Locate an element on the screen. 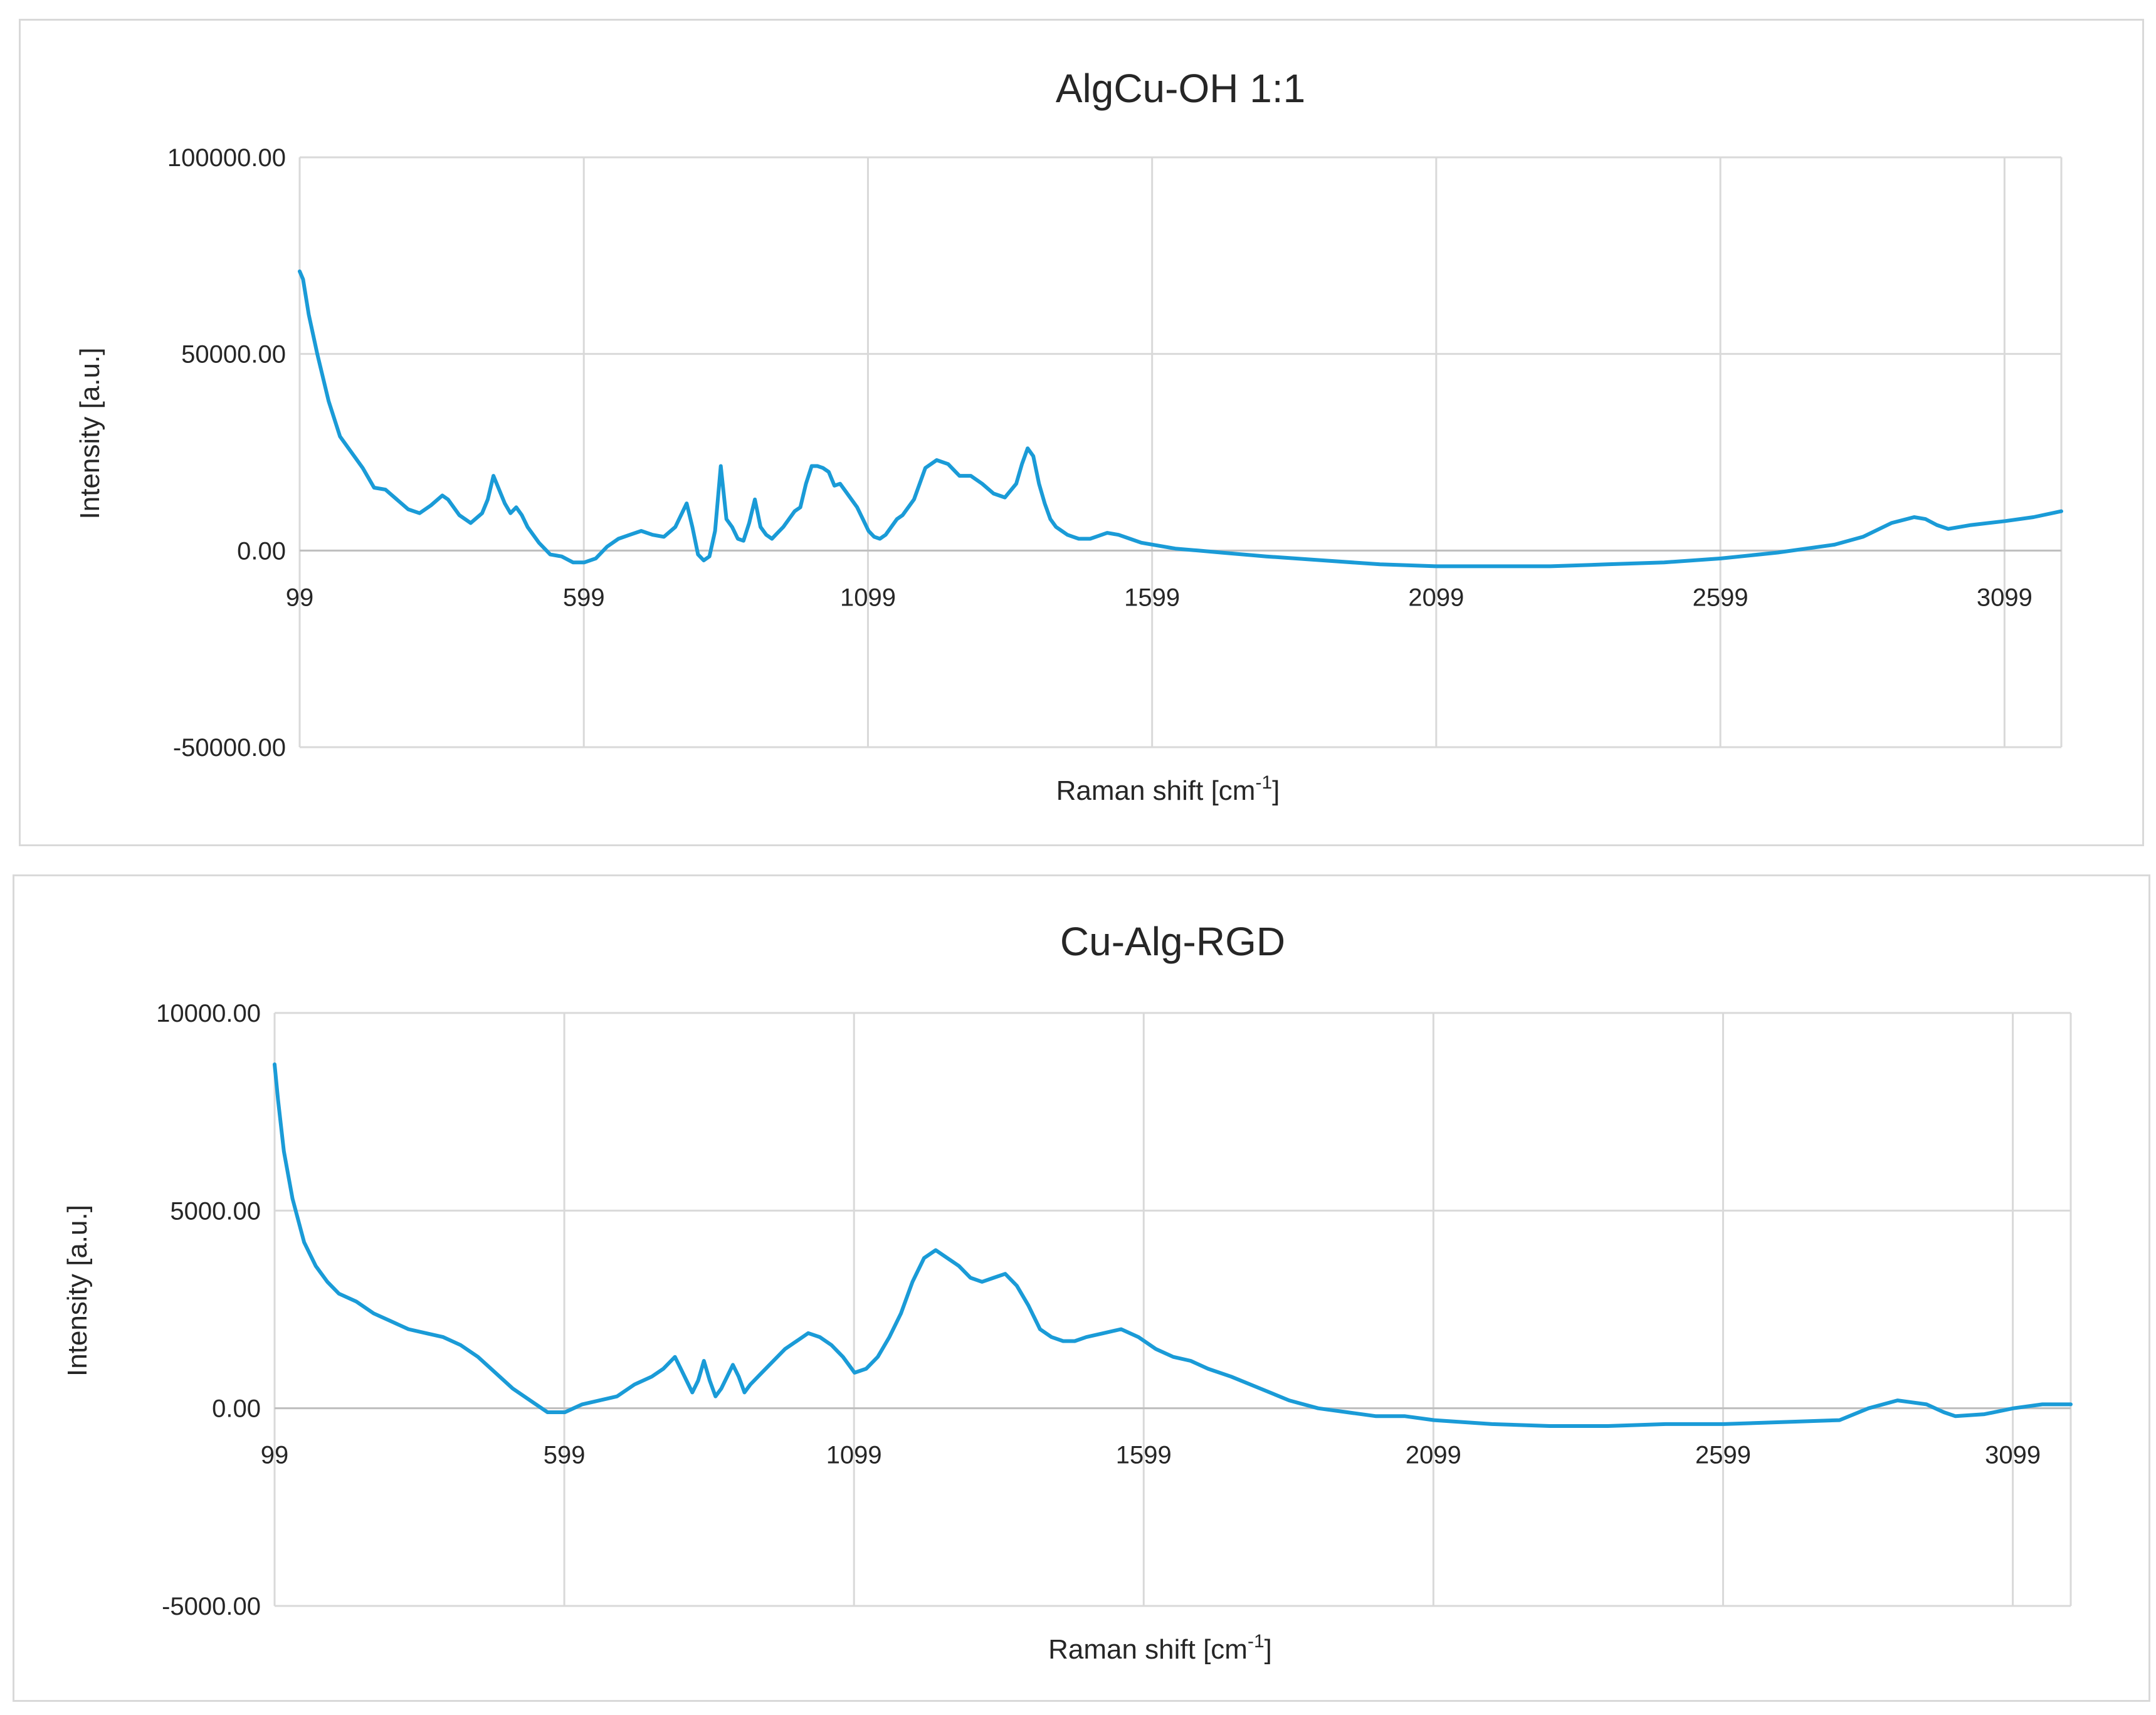 Image resolution: width=2156 pixels, height=1715 pixels. chart-title: AlgCu-OH 1:1 is located at coordinates (1180, 88).